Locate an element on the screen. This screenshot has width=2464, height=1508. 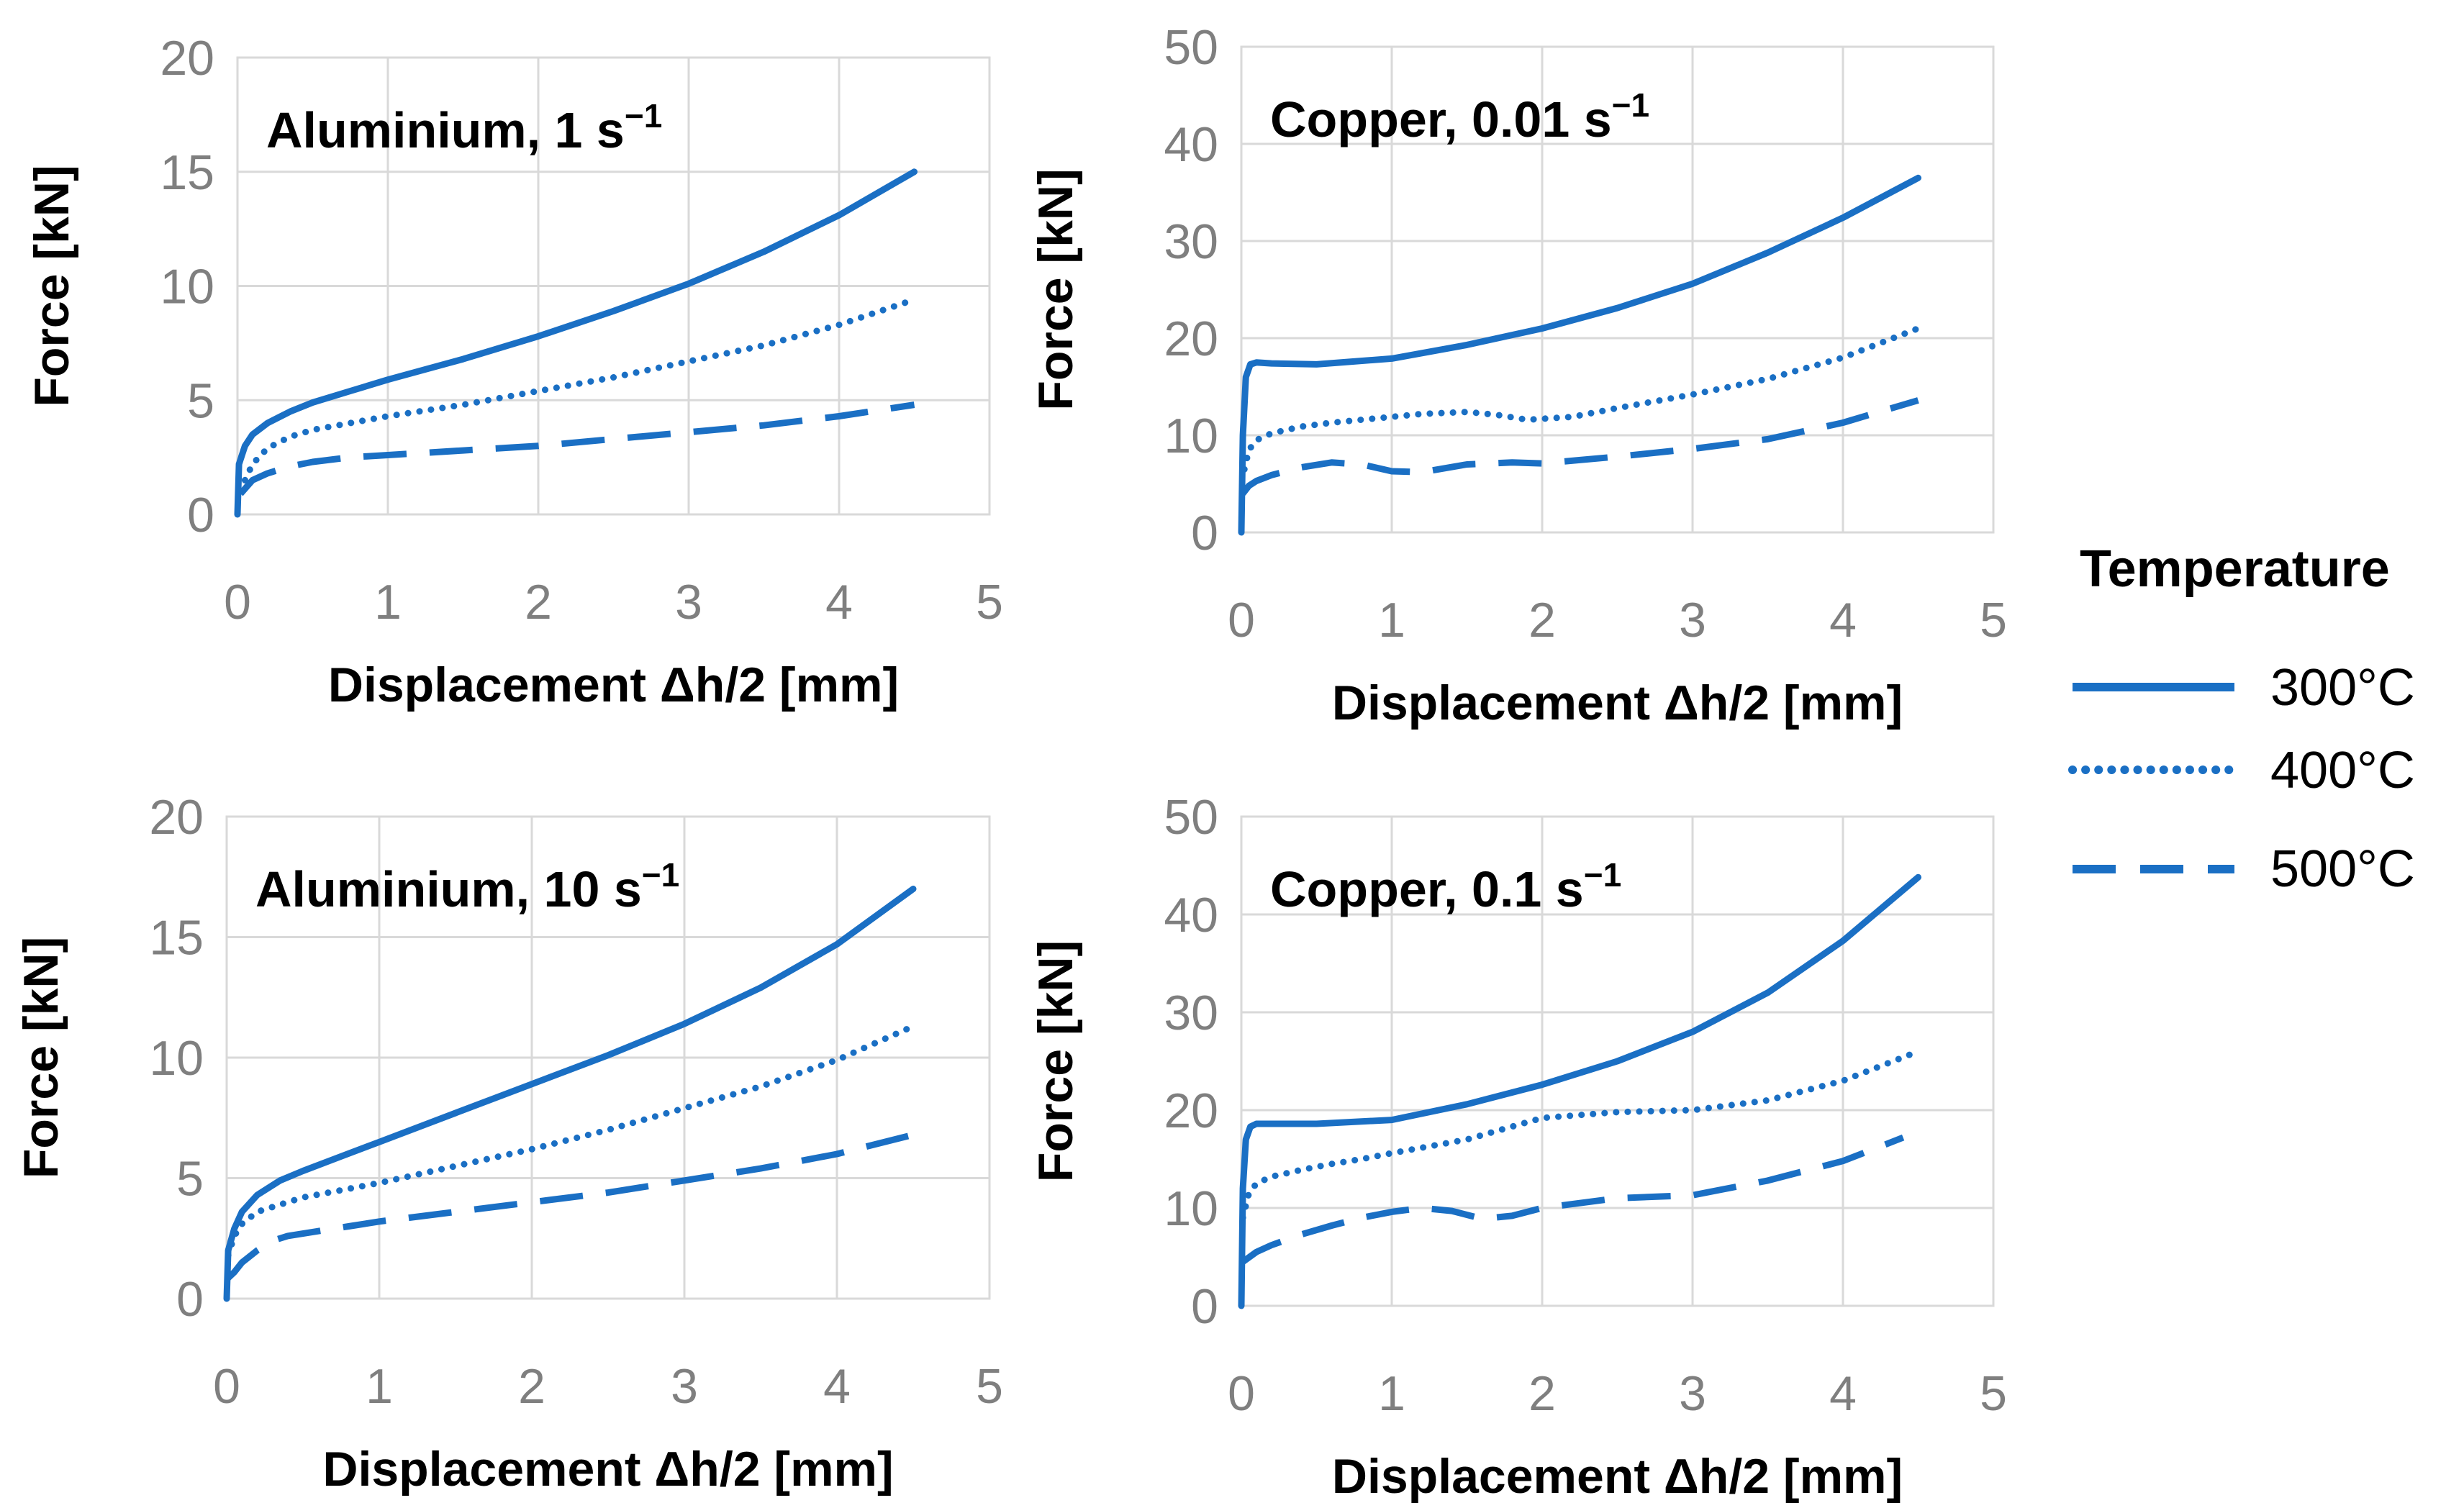
legend-label-500: 500°C is located at coordinates (2342, 869).